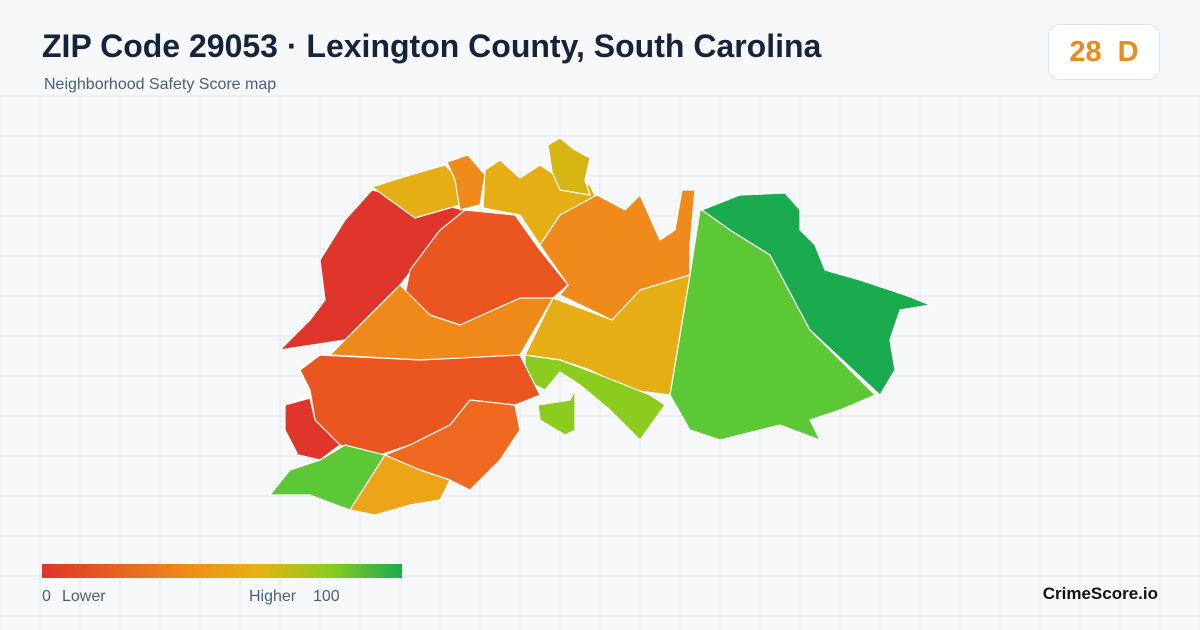  Describe the element at coordinates (1100, 593) in the screenshot. I see `brand: CrimeScore.io` at that location.